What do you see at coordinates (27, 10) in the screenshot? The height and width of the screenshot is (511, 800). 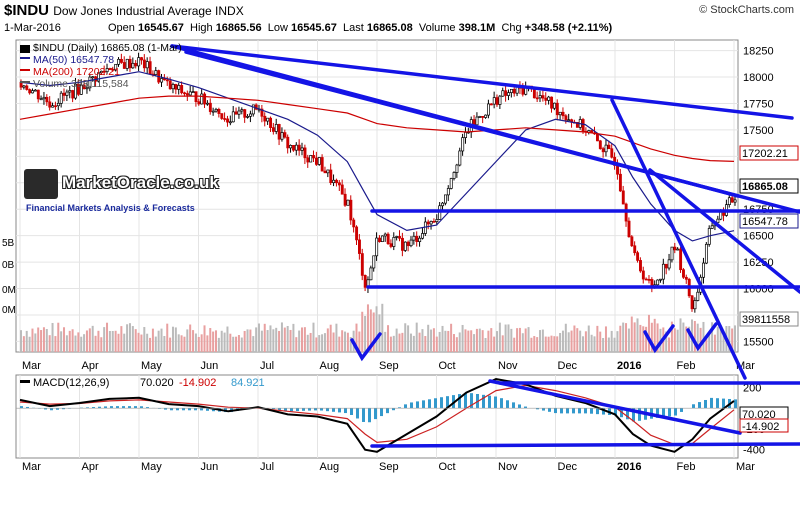 I see `symbol: $INDU` at bounding box center [27, 10].